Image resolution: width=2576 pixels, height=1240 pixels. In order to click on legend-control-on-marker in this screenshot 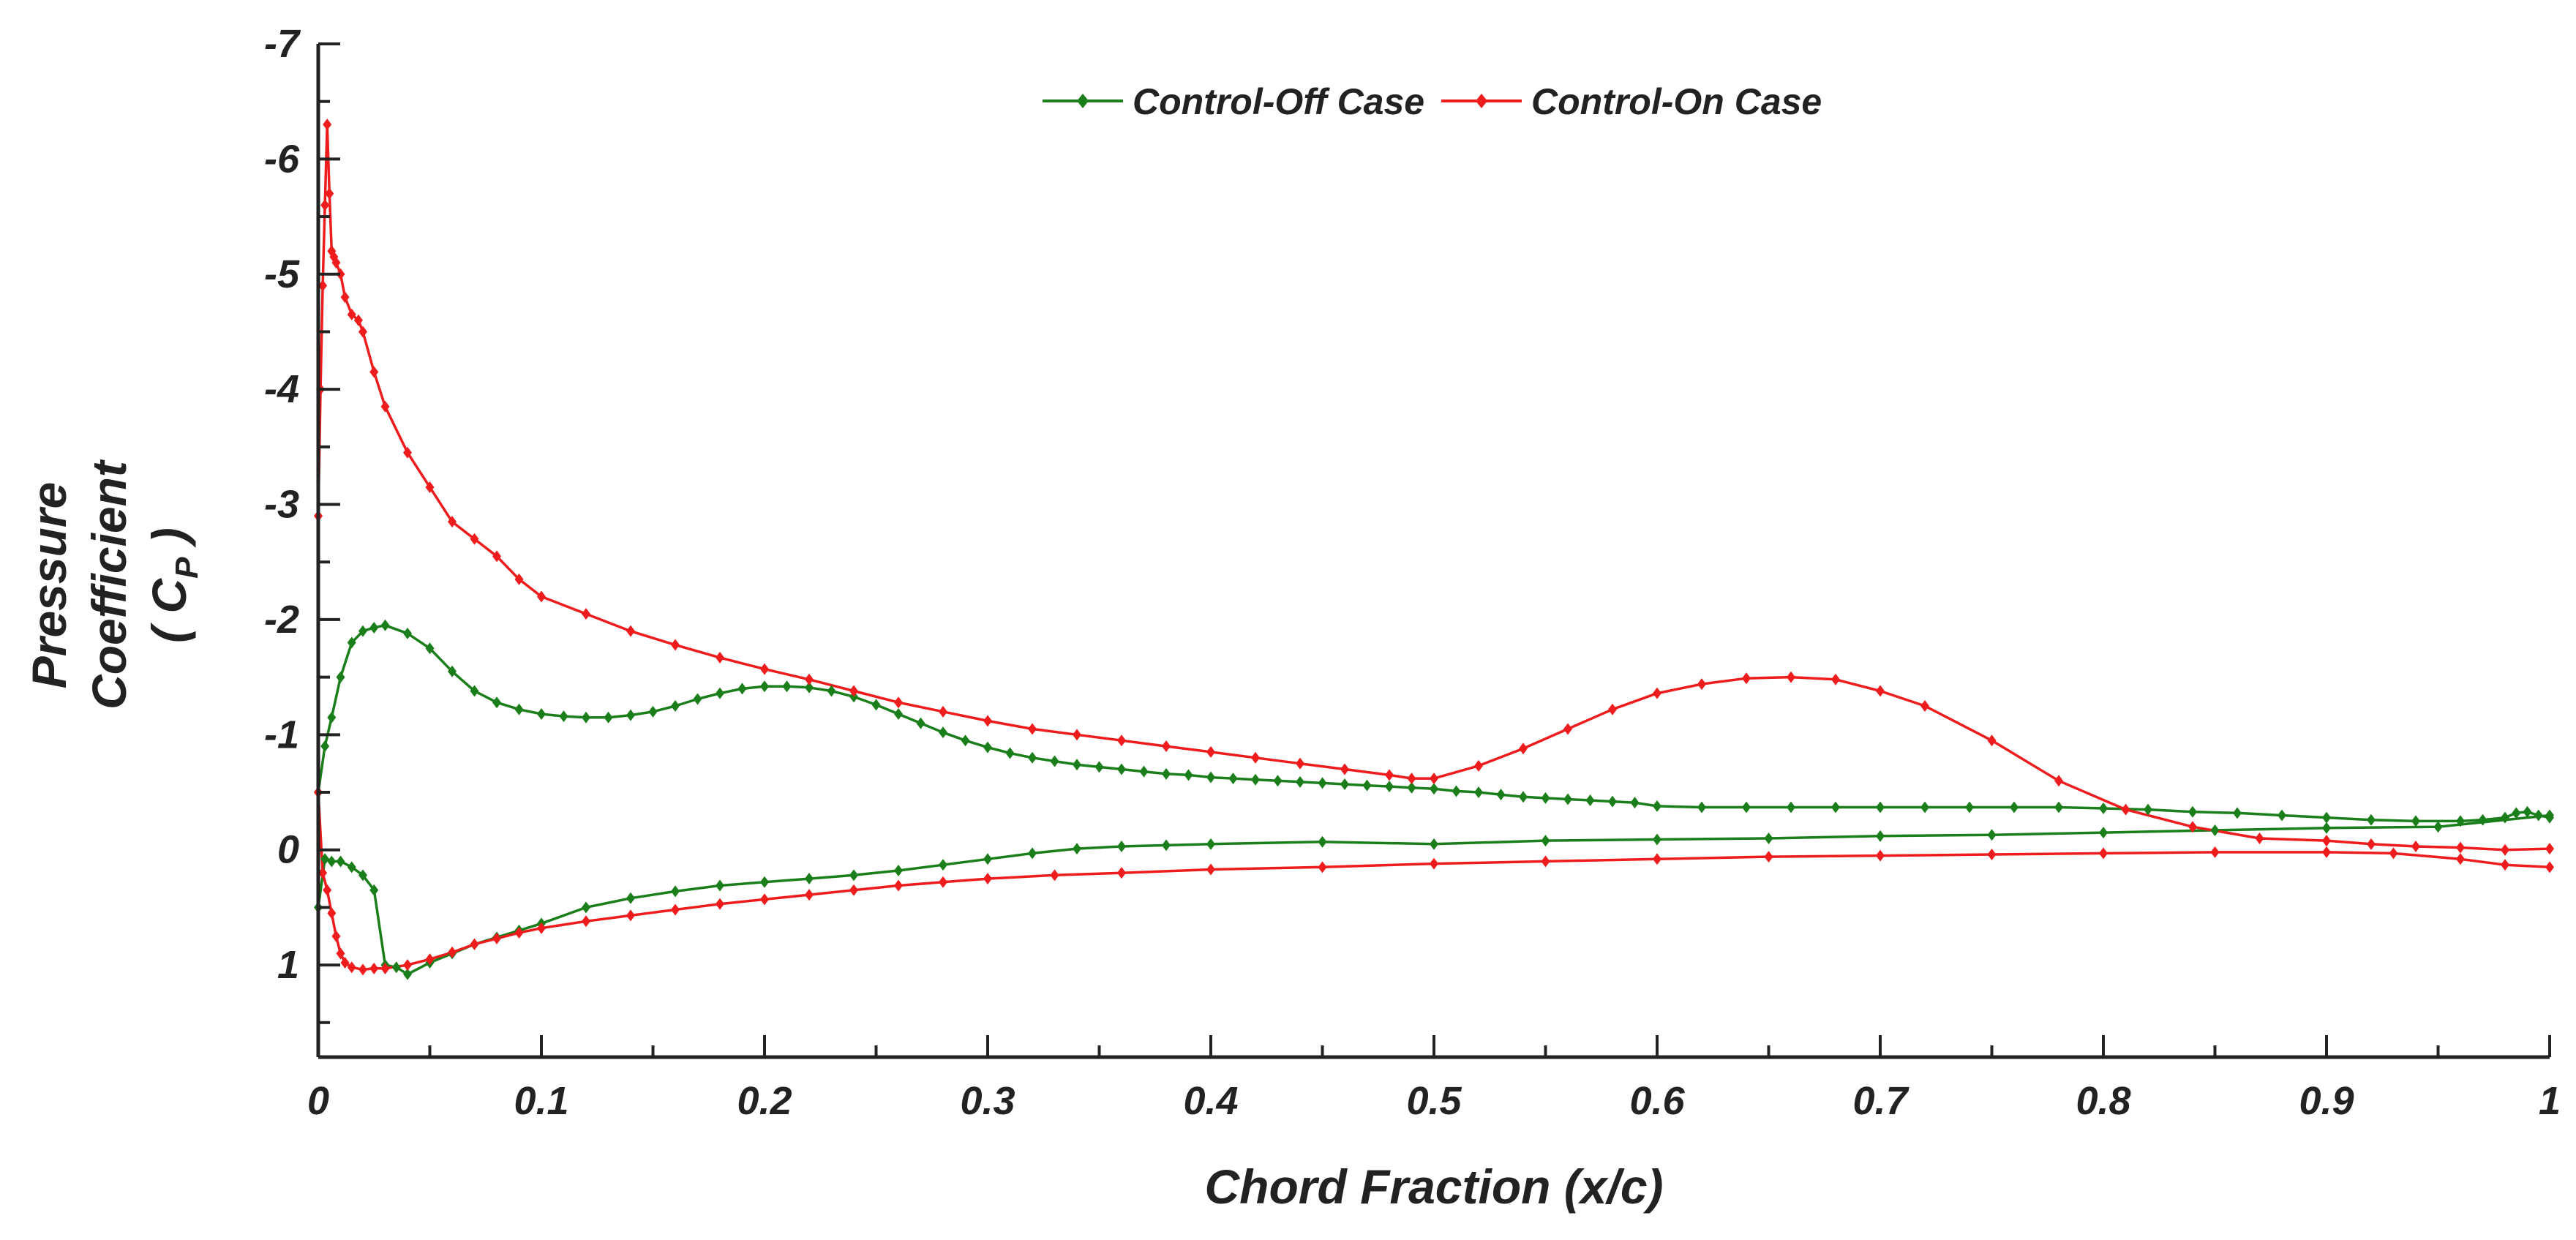, I will do `click(1481, 101)`.